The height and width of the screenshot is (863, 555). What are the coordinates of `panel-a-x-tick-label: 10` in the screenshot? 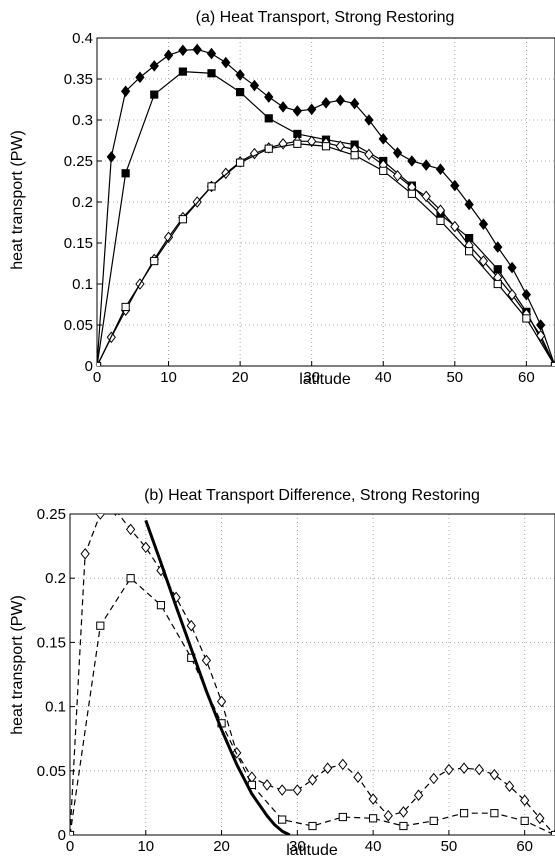 It's located at (168, 377).